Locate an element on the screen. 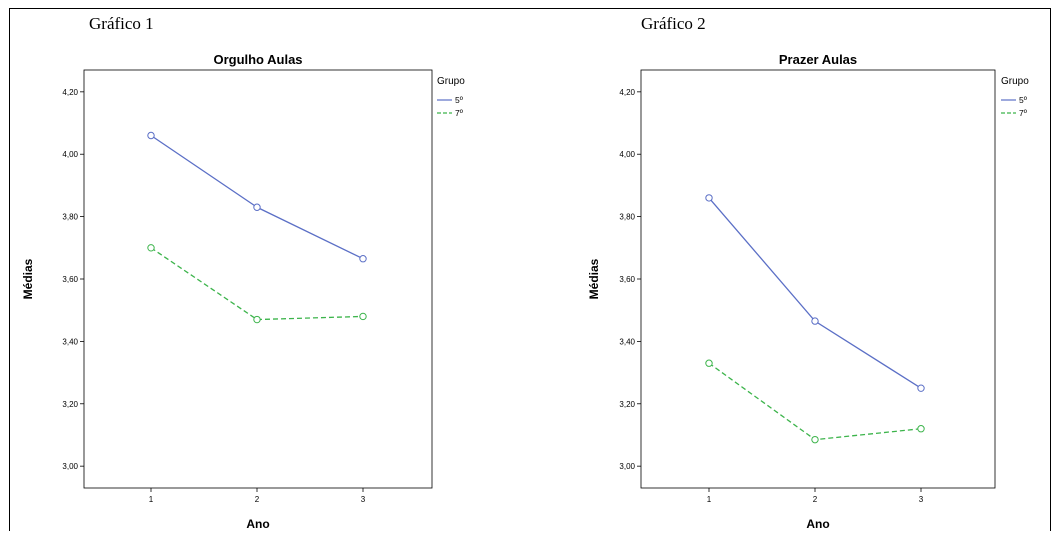  chart-caption: Gráfico 1 is located at coordinates (121, 23).